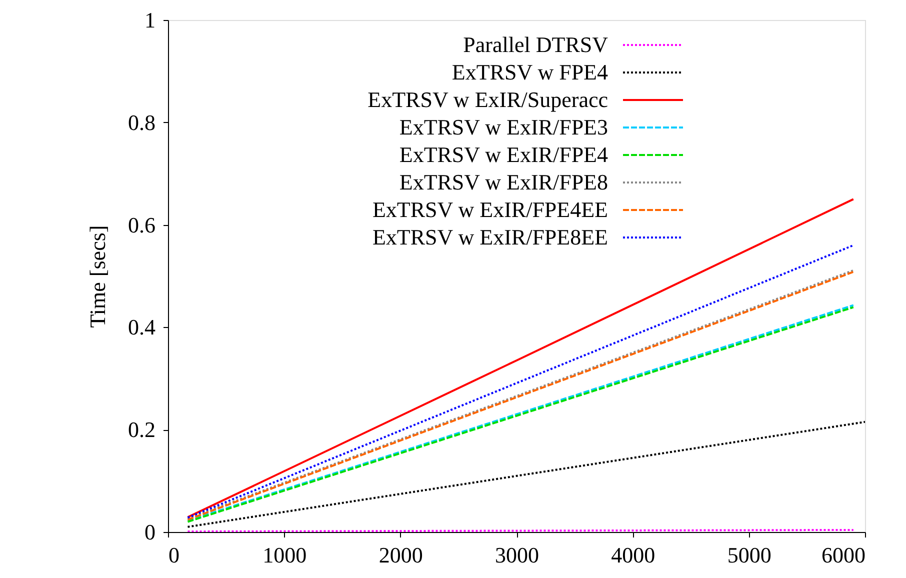 This screenshot has width=906, height=578. Describe the element at coordinates (530, 72) in the screenshot. I see `legend-label: ExTRSV w FPE4` at that location.